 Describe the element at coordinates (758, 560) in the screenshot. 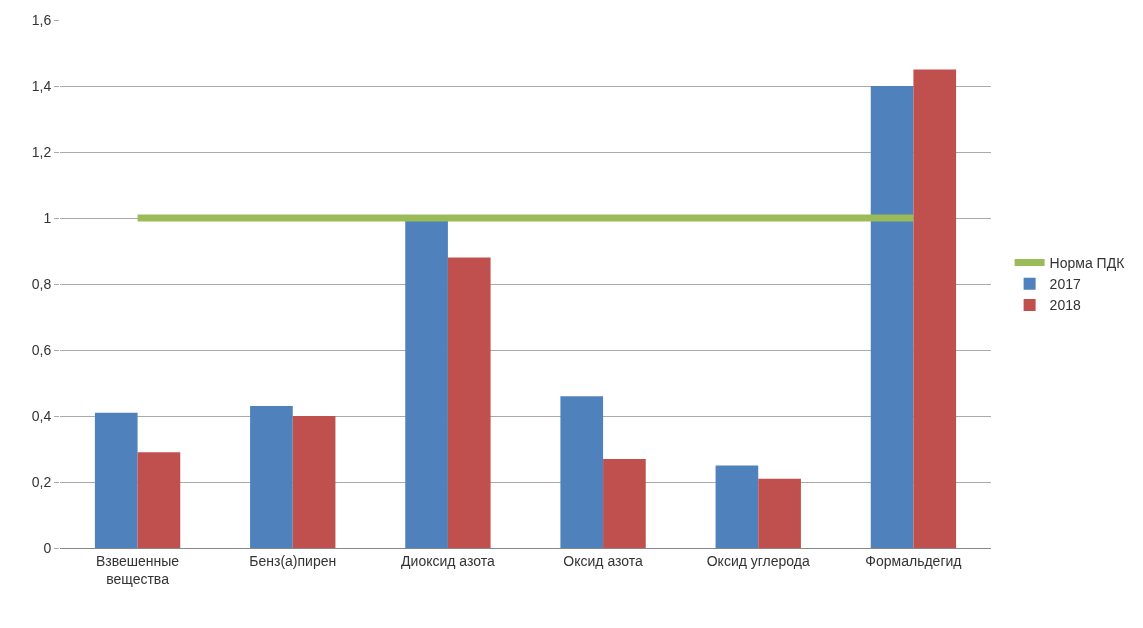

I see `x-tick-label: Оксид углерода` at that location.